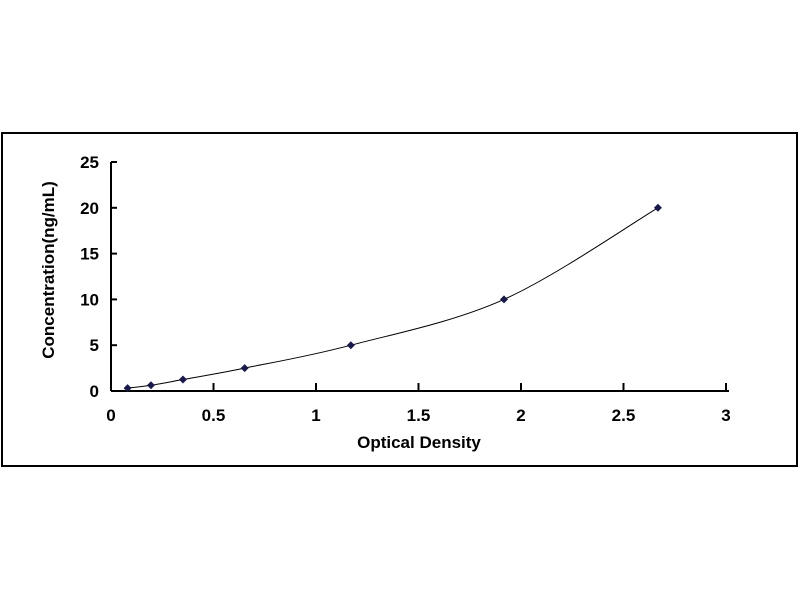 The width and height of the screenshot is (800, 600). I want to click on x-tick-label: 0, so click(110, 415).